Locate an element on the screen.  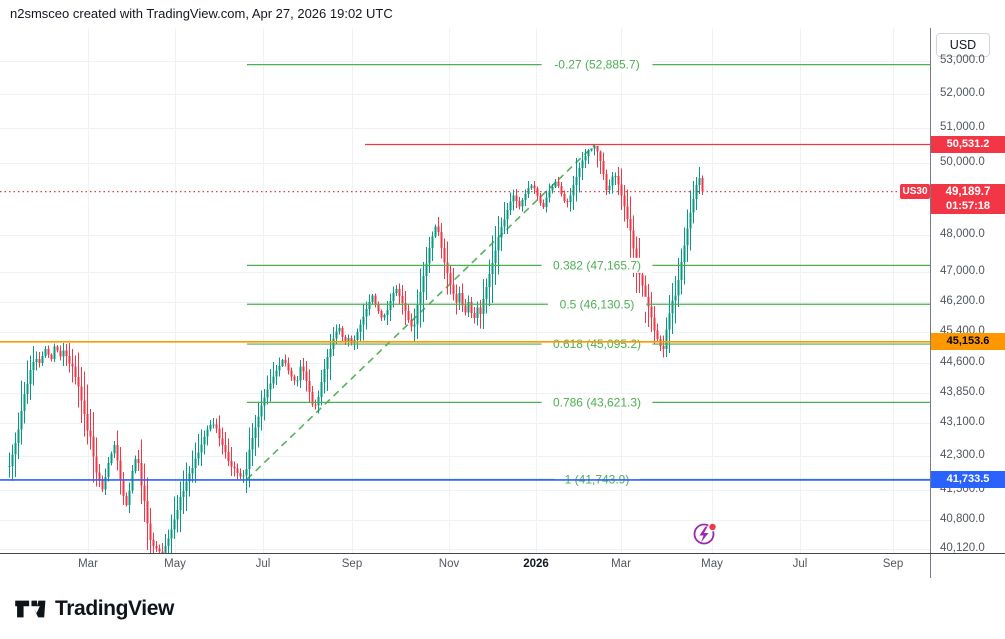
price-tick-label: 50,000.0 is located at coordinates (962, 162).